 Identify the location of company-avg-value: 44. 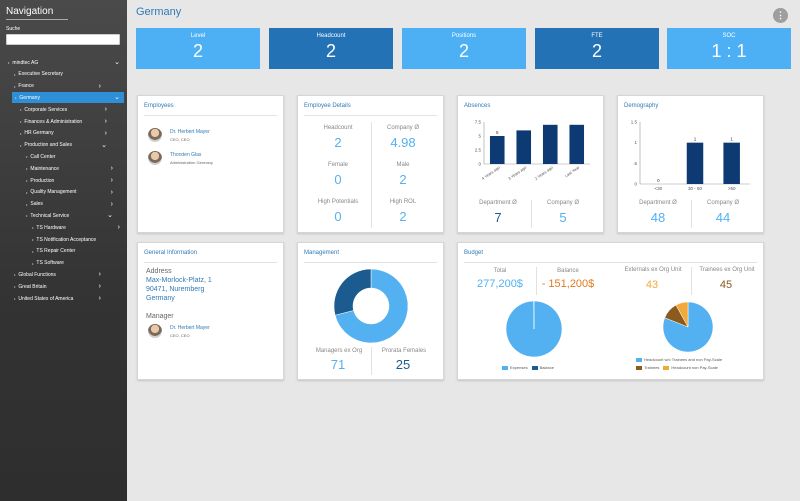
(723, 217).